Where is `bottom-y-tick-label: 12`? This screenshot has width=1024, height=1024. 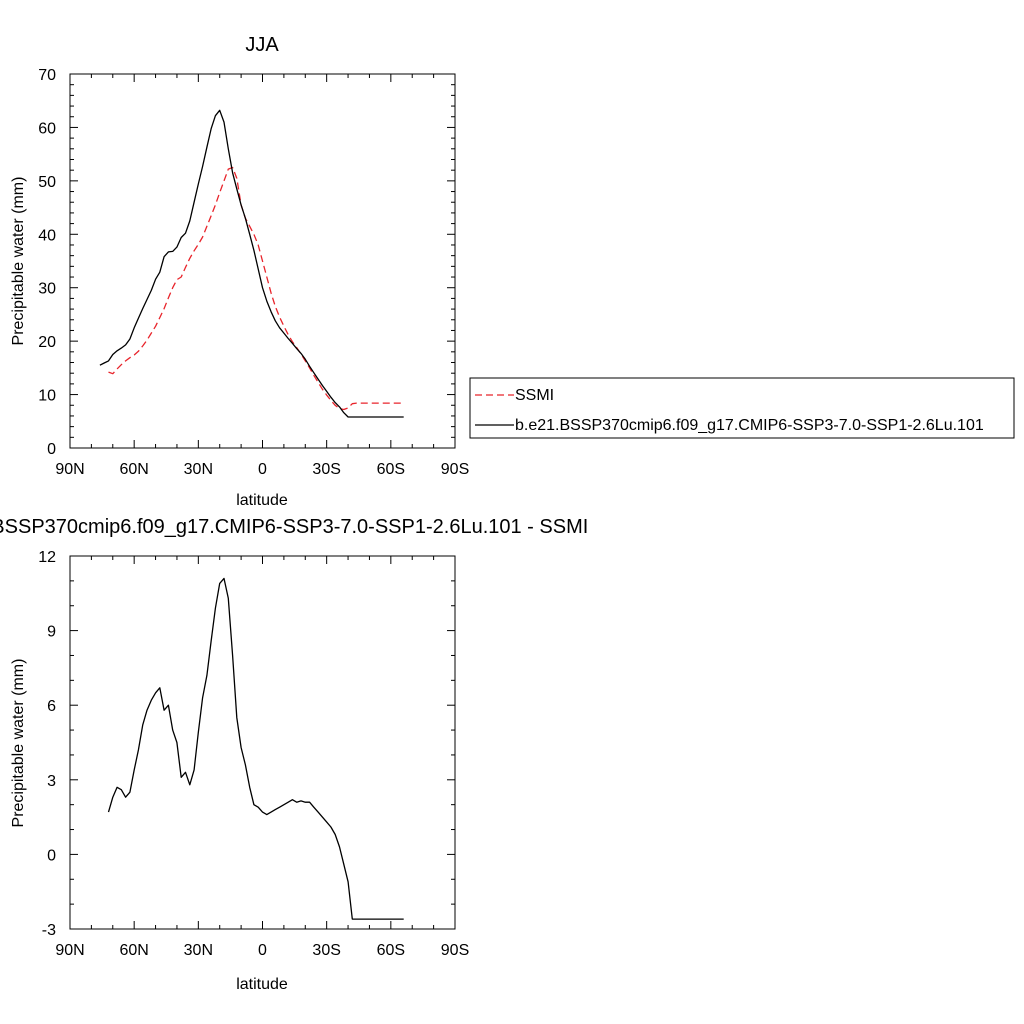 bottom-y-tick-label: 12 is located at coordinates (47, 557).